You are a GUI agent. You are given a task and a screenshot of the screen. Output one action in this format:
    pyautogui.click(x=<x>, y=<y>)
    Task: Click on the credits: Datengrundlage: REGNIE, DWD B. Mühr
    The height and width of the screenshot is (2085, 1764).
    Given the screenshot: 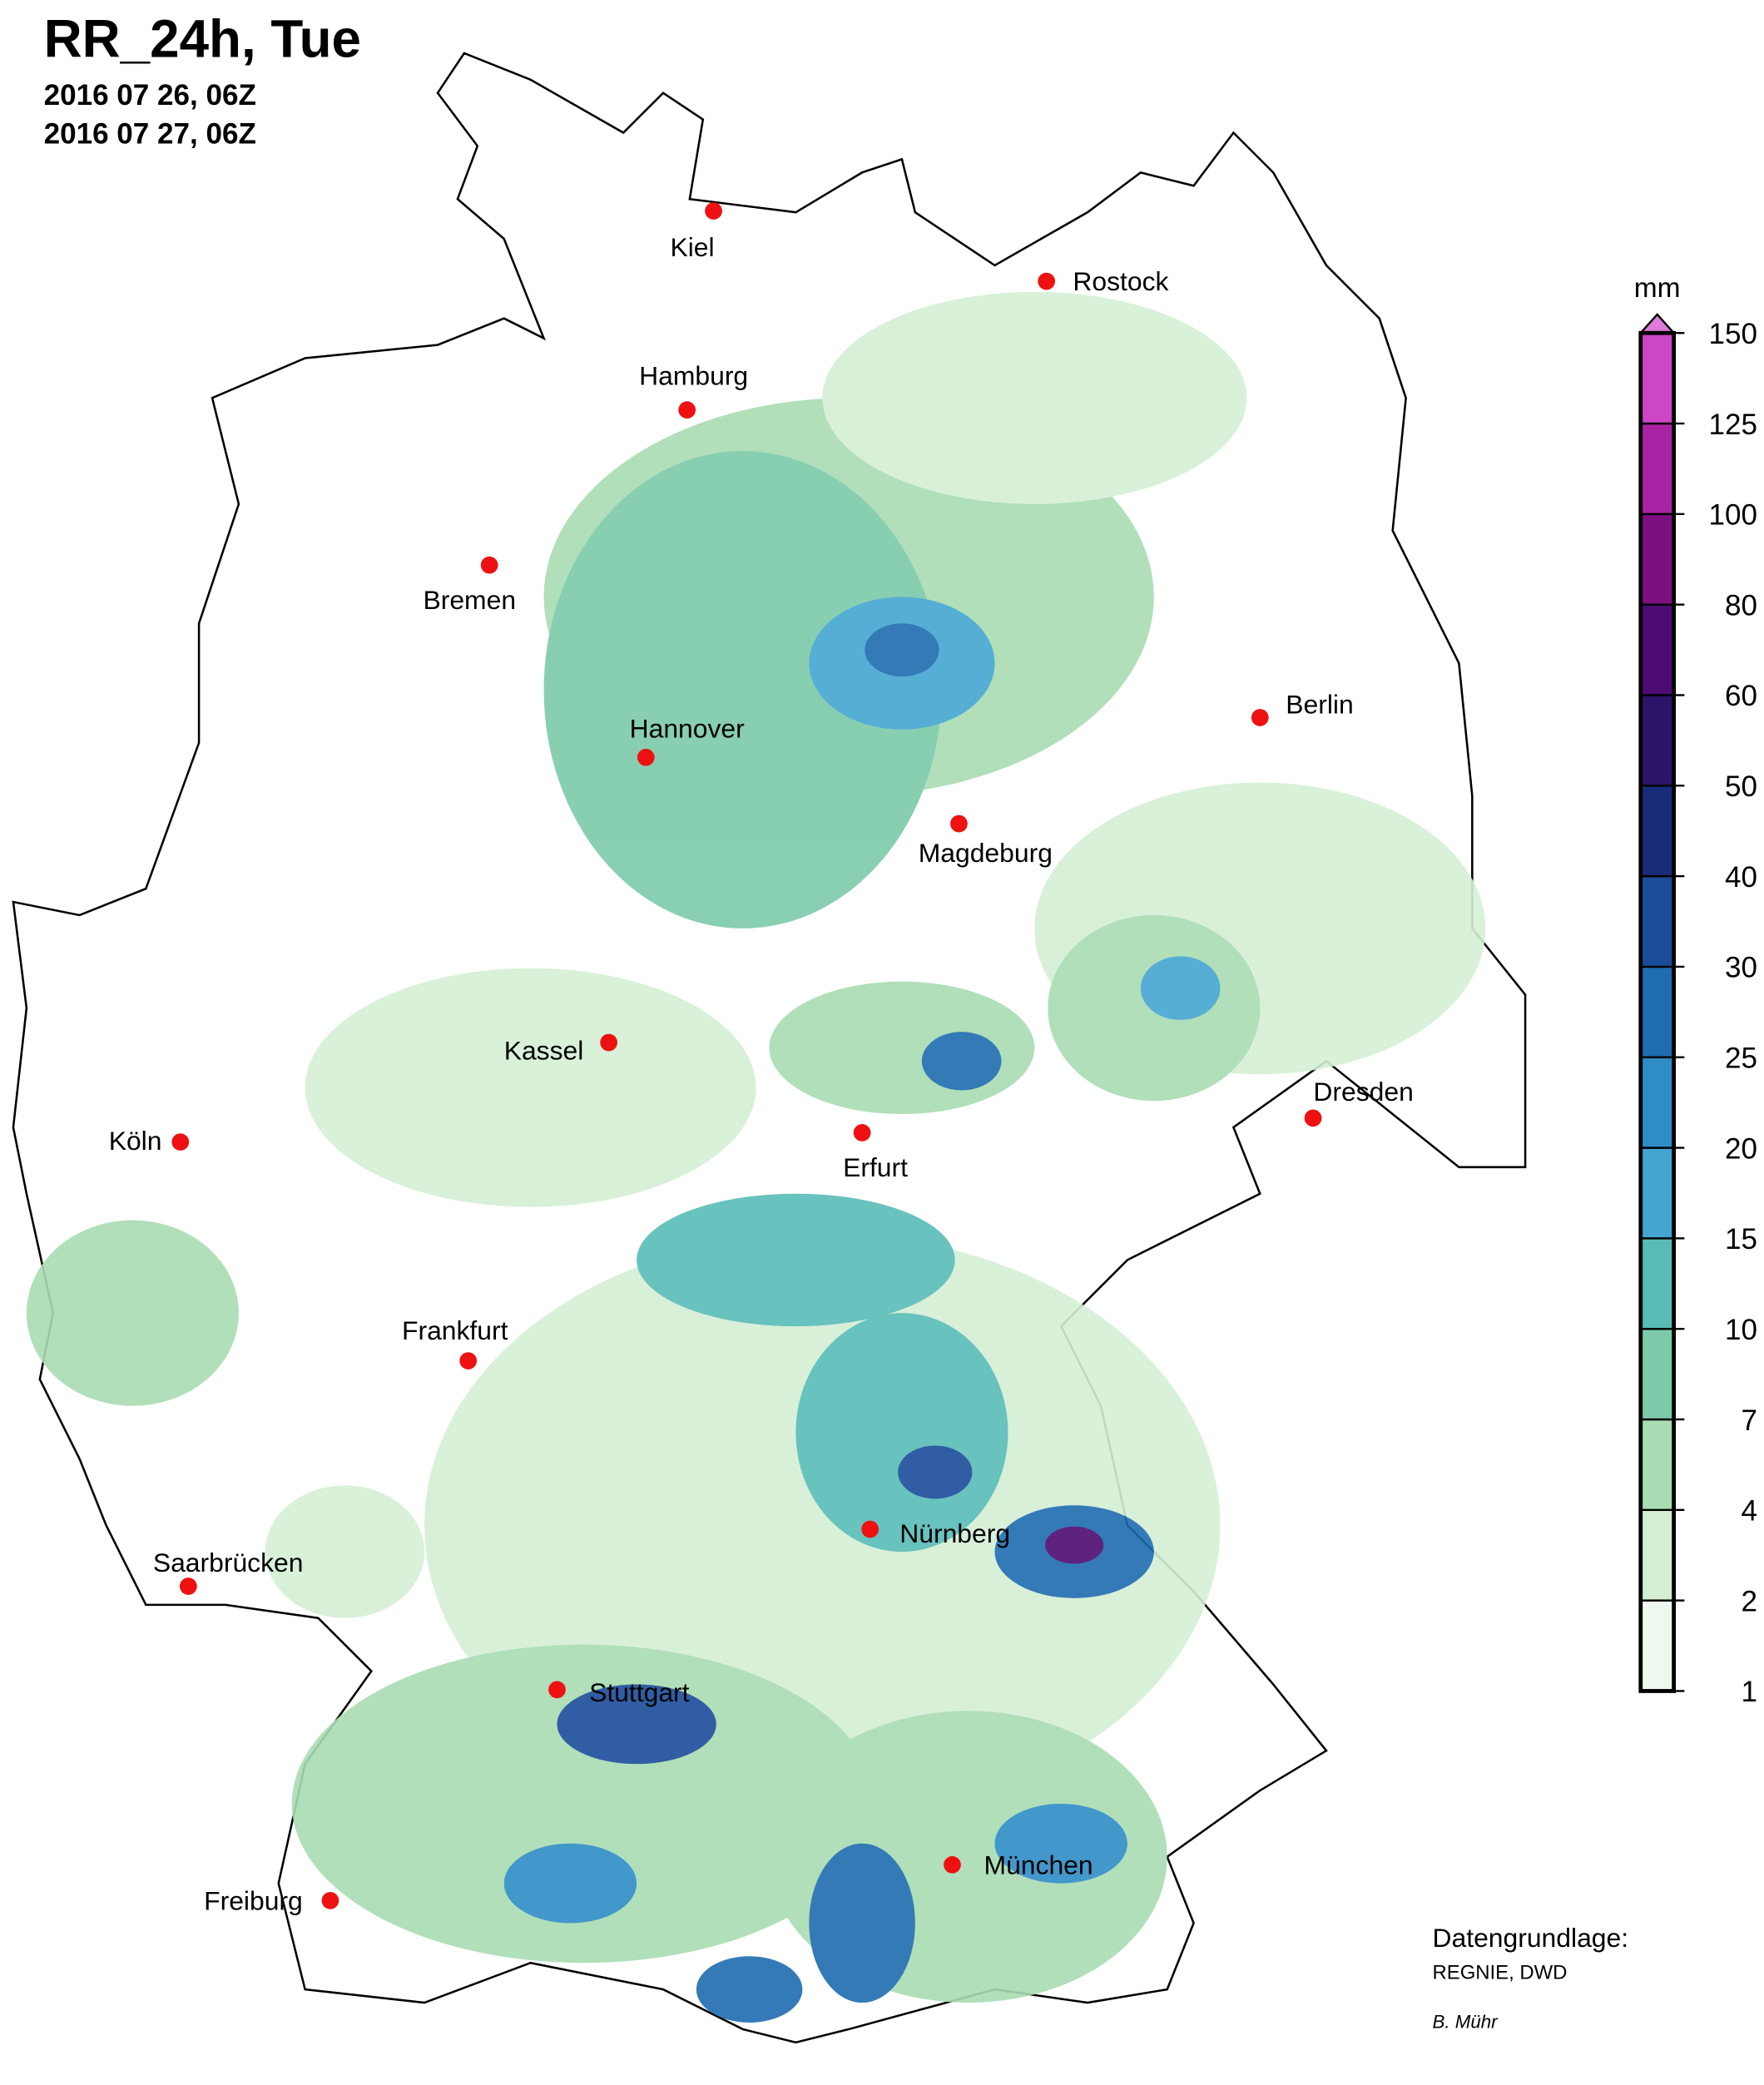 What is the action you would take?
    pyautogui.click(x=1531, y=1977)
    